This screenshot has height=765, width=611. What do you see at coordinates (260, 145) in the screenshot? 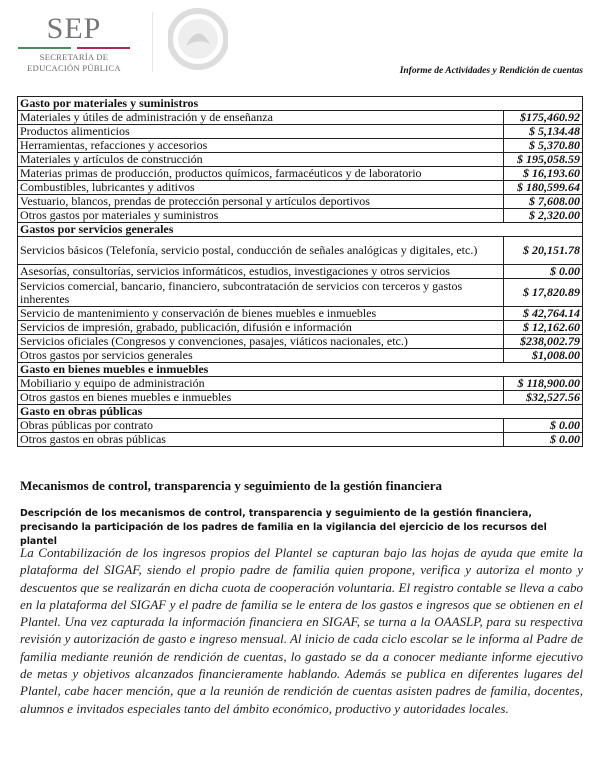
I see `expense-label: Herramientas, refacciones y accesorios` at bounding box center [260, 145].